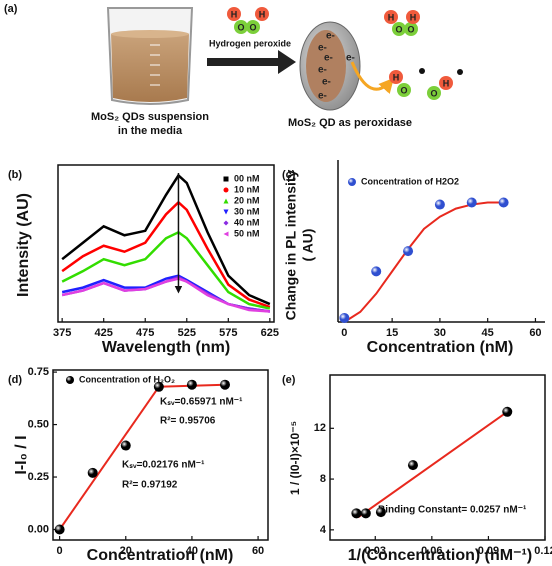 The width and height of the screenshot is (552, 566). What do you see at coordinates (247, 233) in the screenshot?
I see `legend-label: 50 nM` at bounding box center [247, 233].